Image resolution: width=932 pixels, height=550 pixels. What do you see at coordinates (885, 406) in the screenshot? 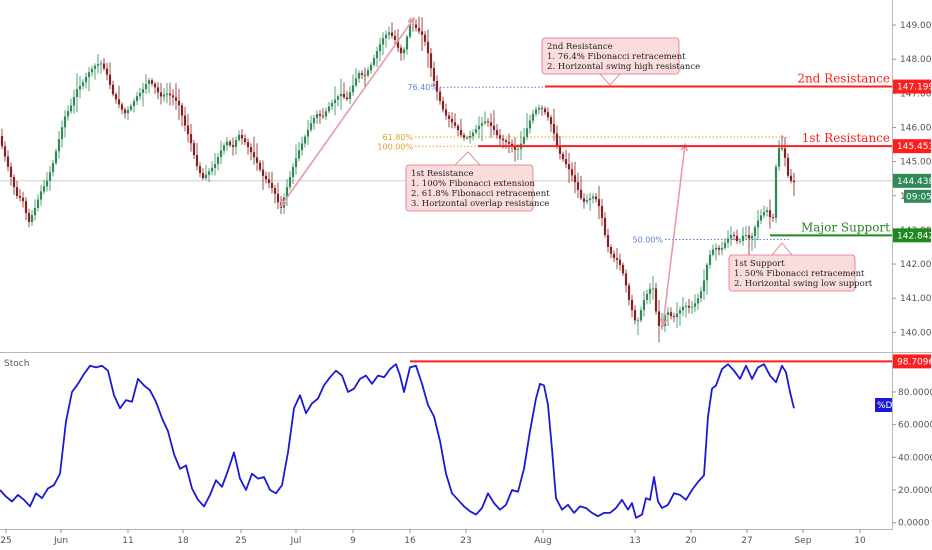
I see `stoch-legend-tag-text: %D` at bounding box center [885, 406].